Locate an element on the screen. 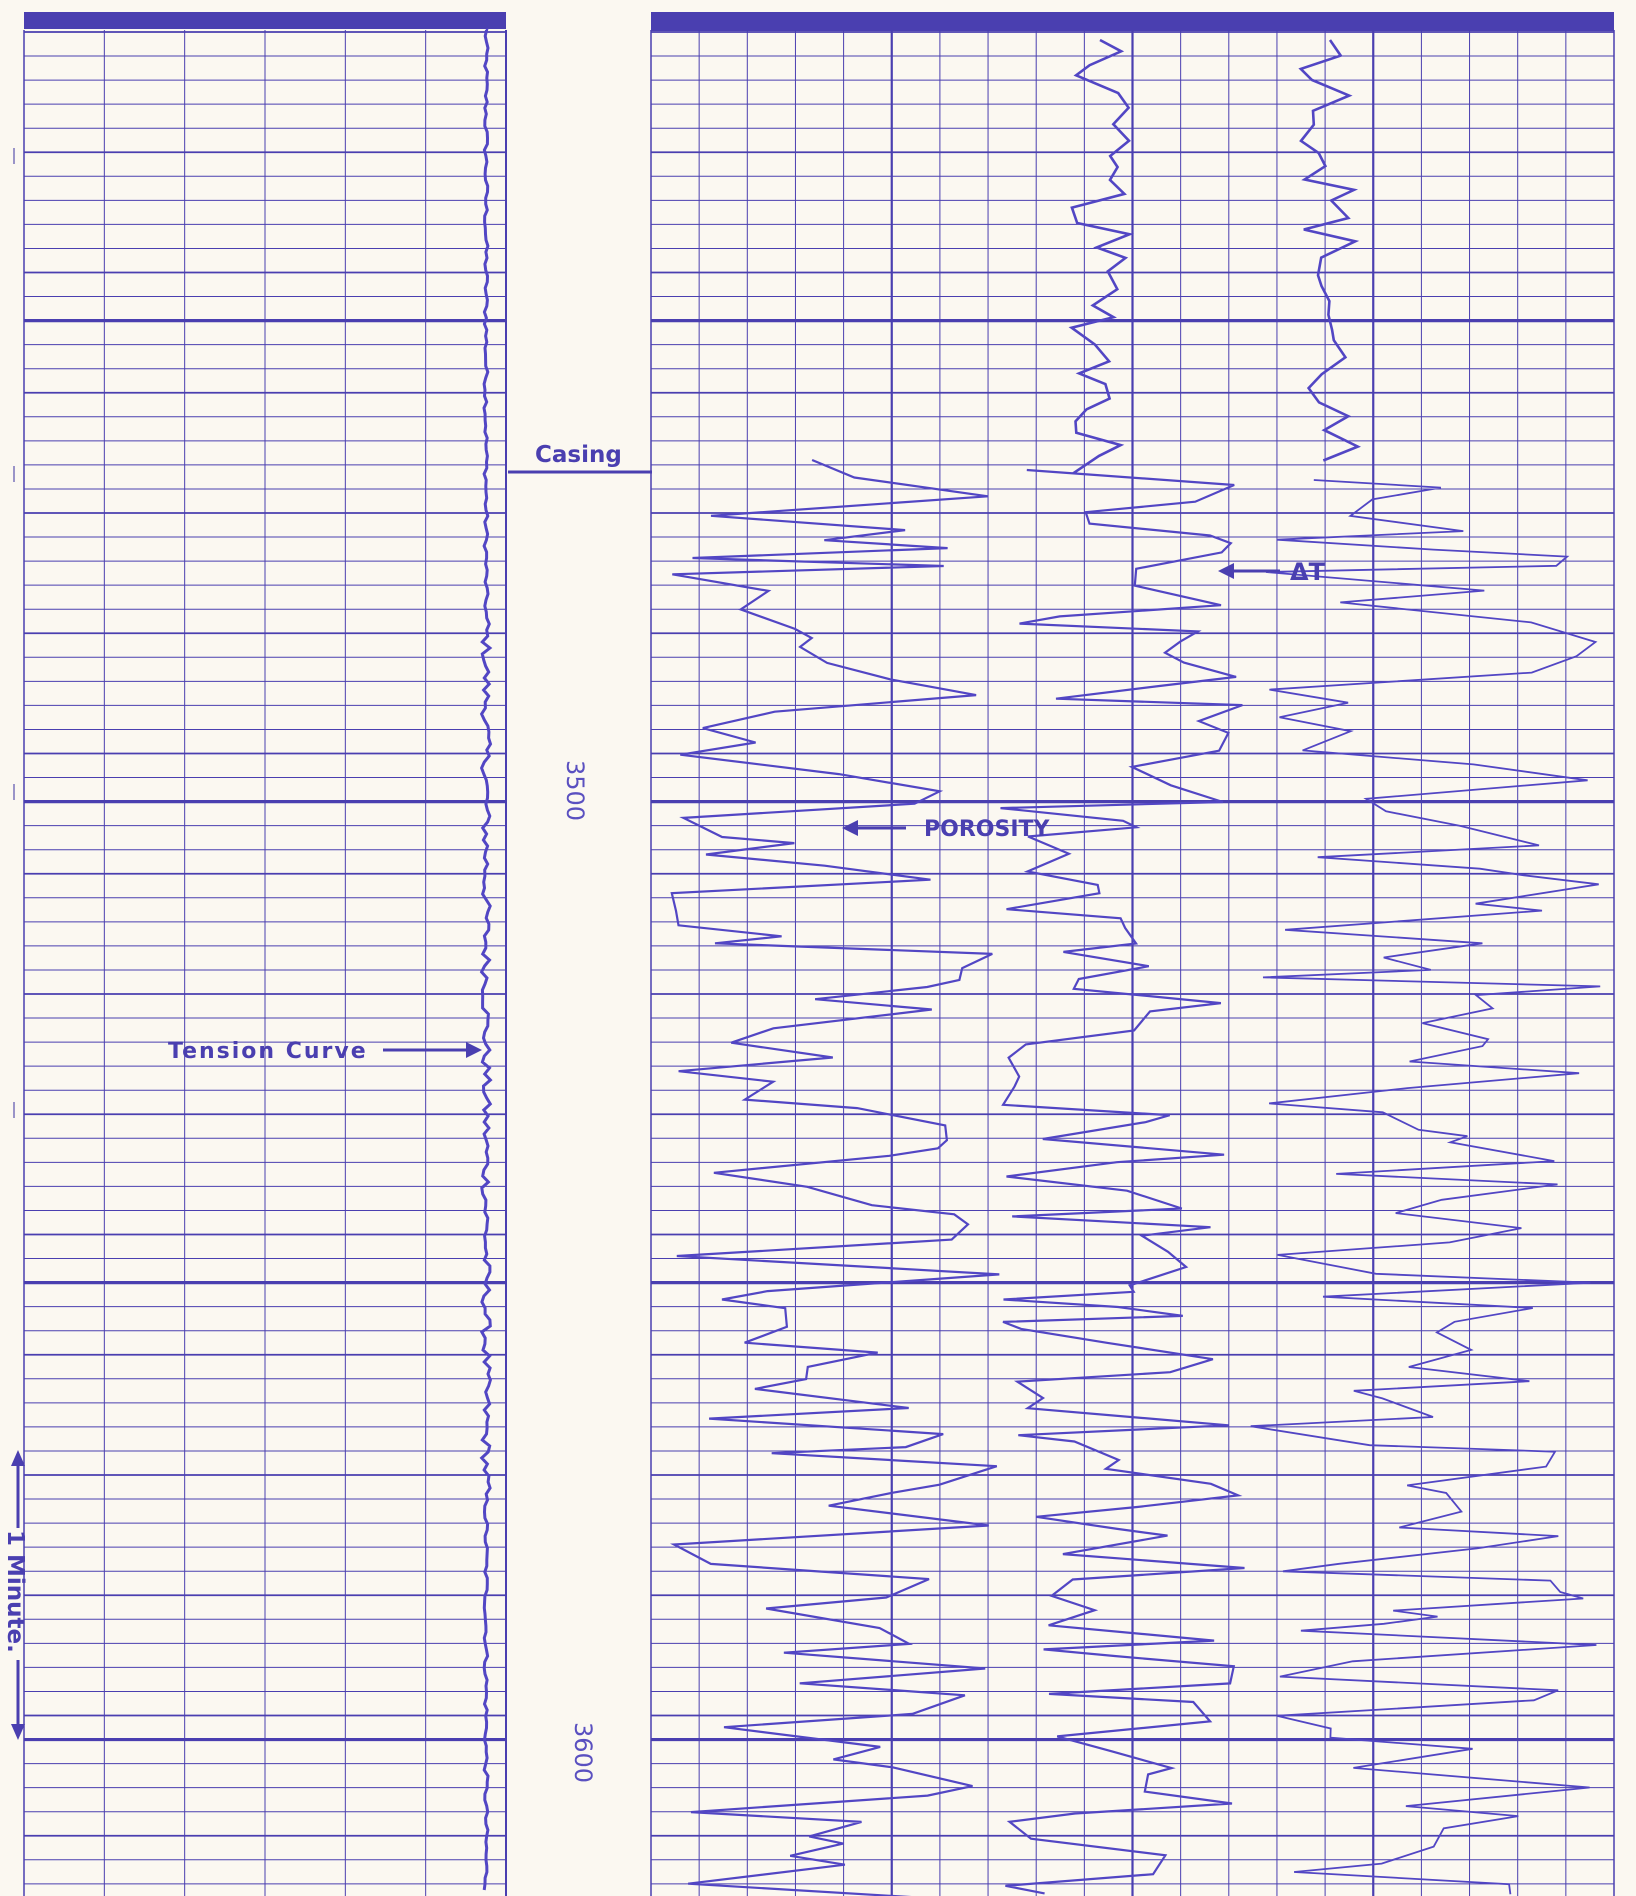 This screenshot has width=1636, height=1896. porosity-curve-casing is located at coordinates (1101, 256).